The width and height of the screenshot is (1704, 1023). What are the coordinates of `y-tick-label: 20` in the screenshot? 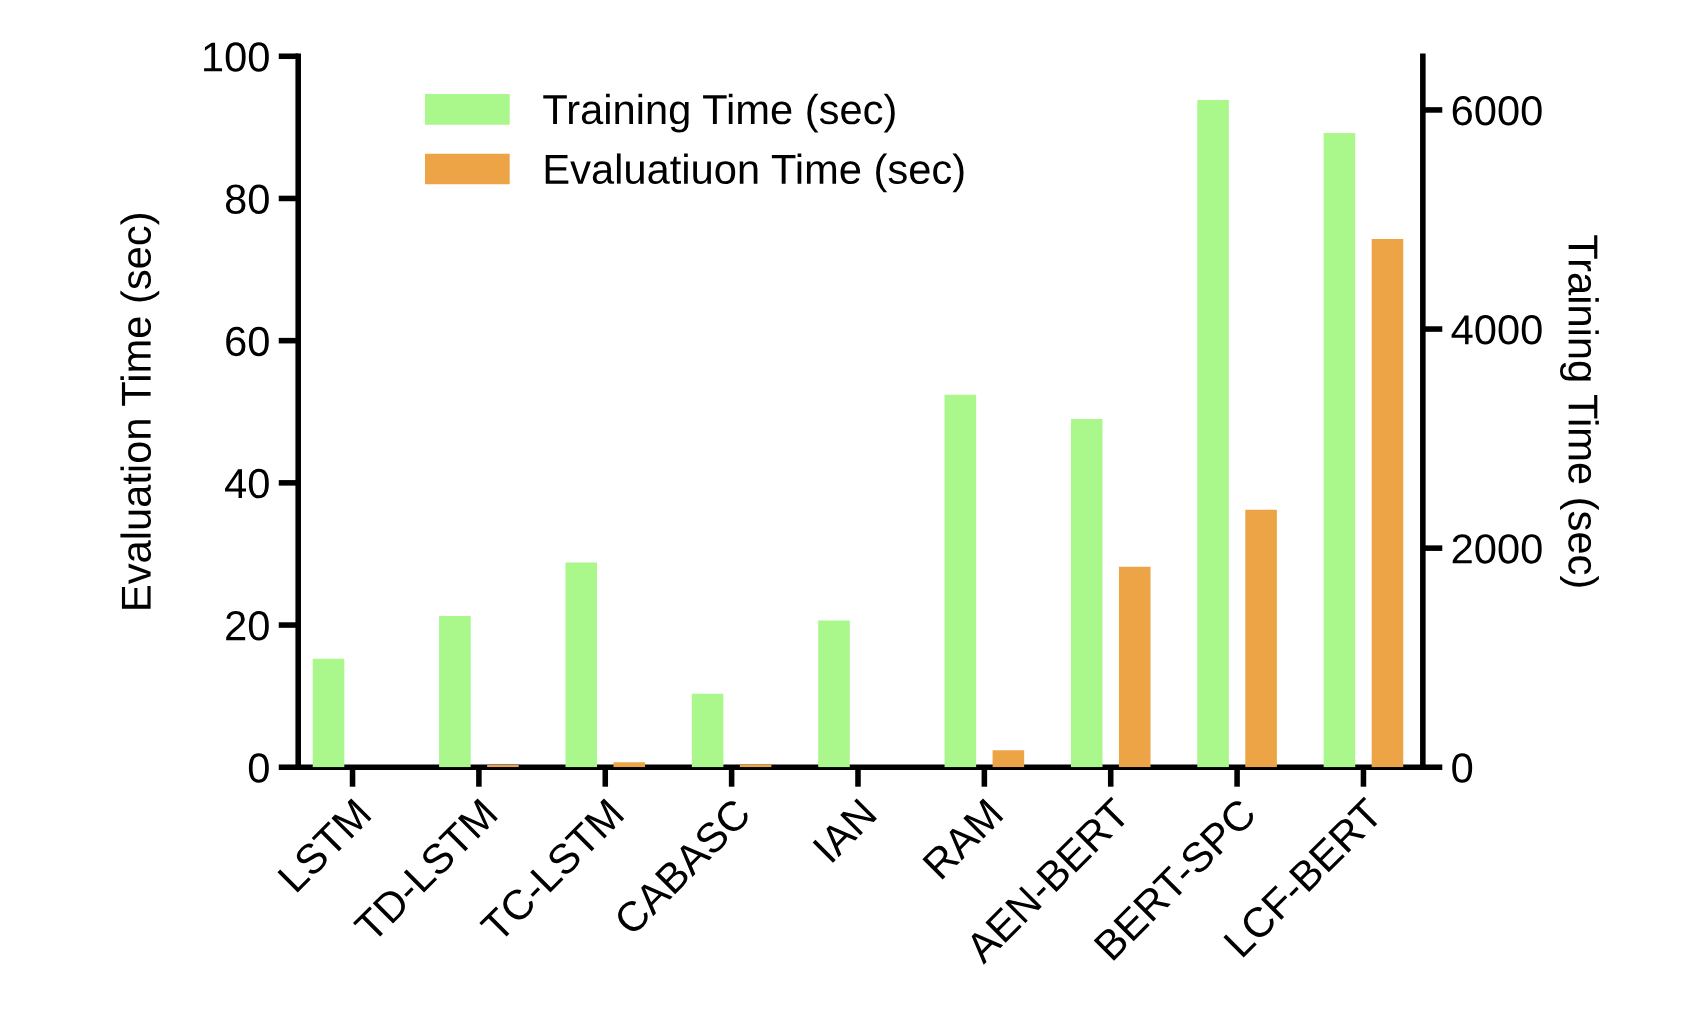 It's located at (247, 626).